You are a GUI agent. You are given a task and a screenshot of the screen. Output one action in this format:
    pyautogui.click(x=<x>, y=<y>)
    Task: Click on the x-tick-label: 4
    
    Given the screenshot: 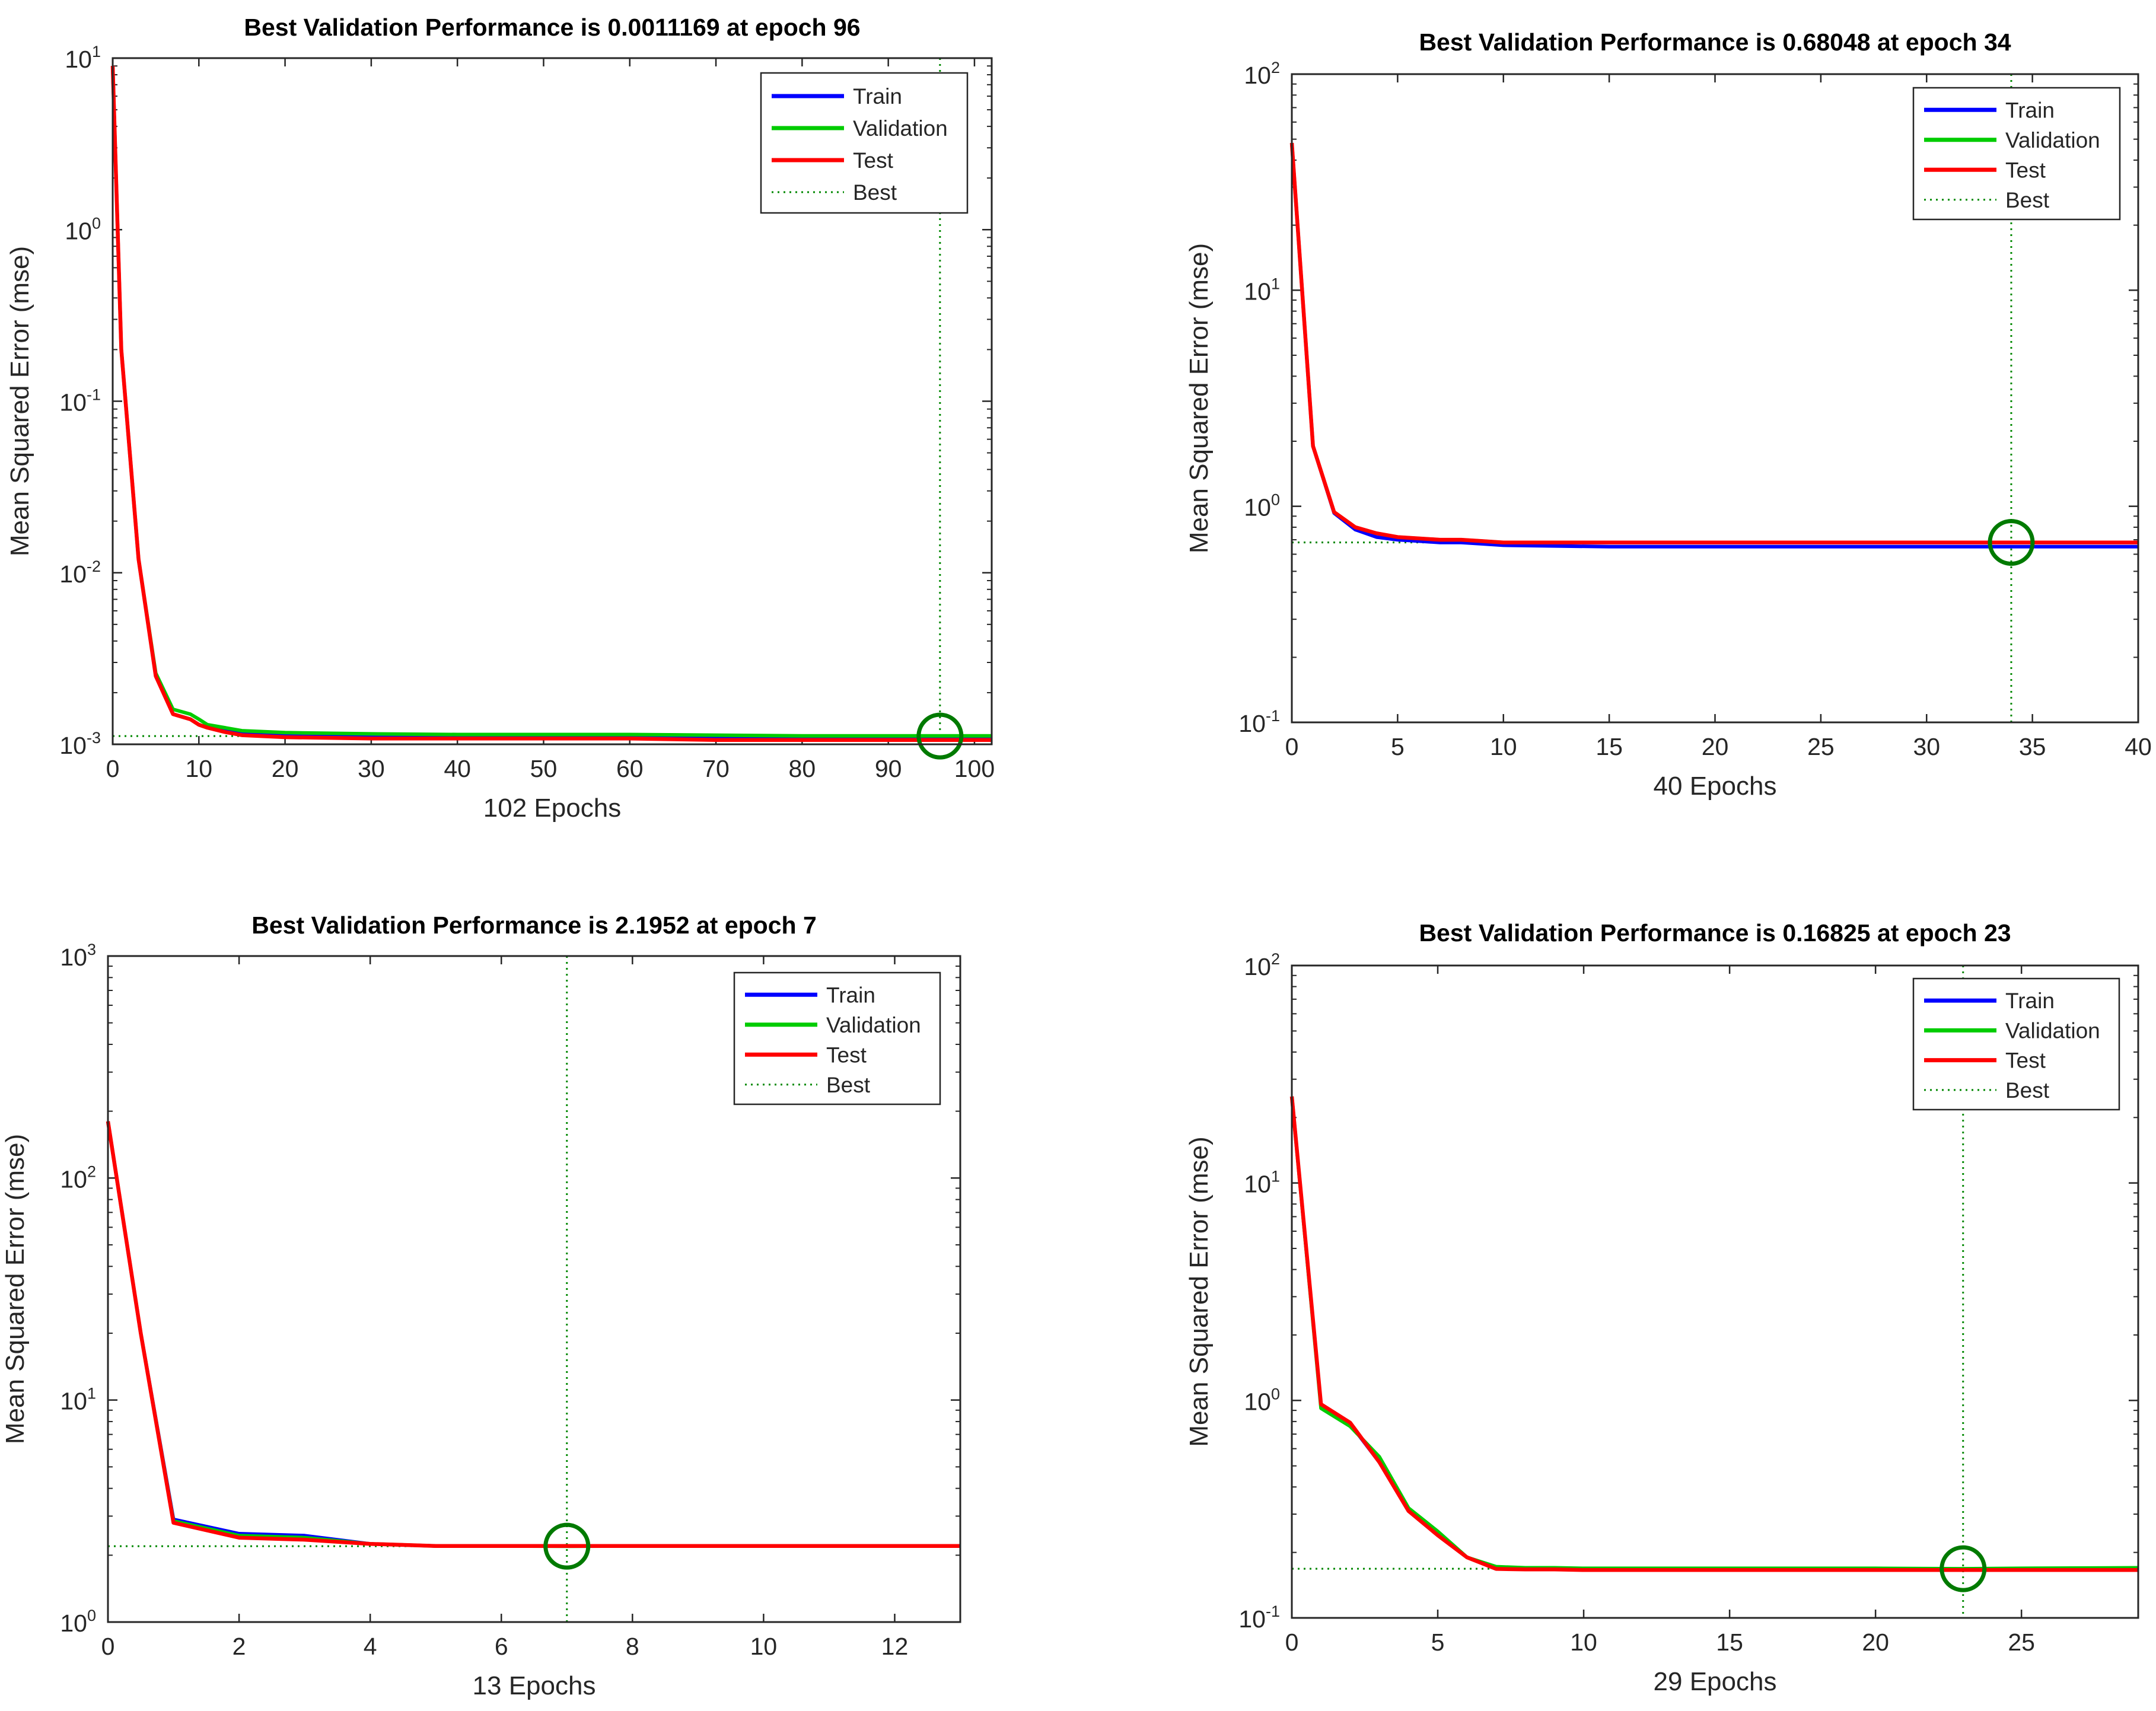 What is the action you would take?
    pyautogui.click(x=370, y=1646)
    